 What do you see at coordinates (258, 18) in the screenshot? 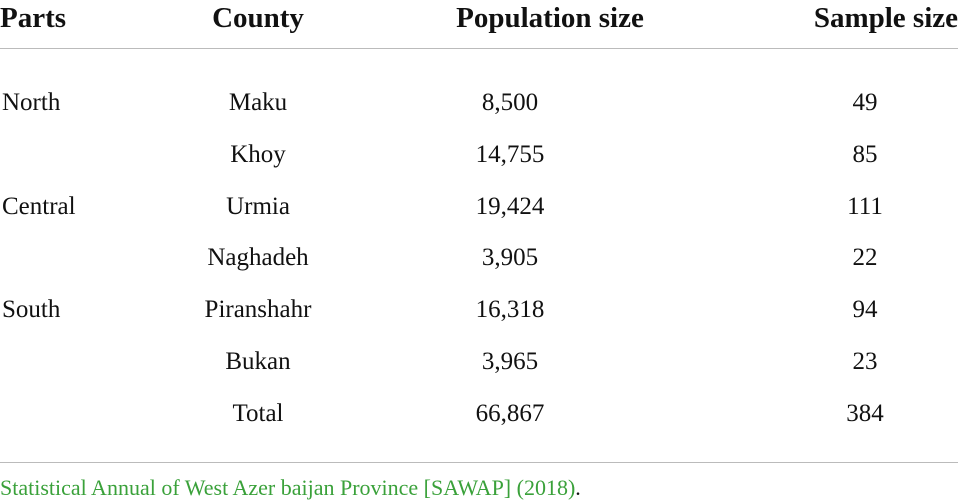
I see `column-header: County` at bounding box center [258, 18].